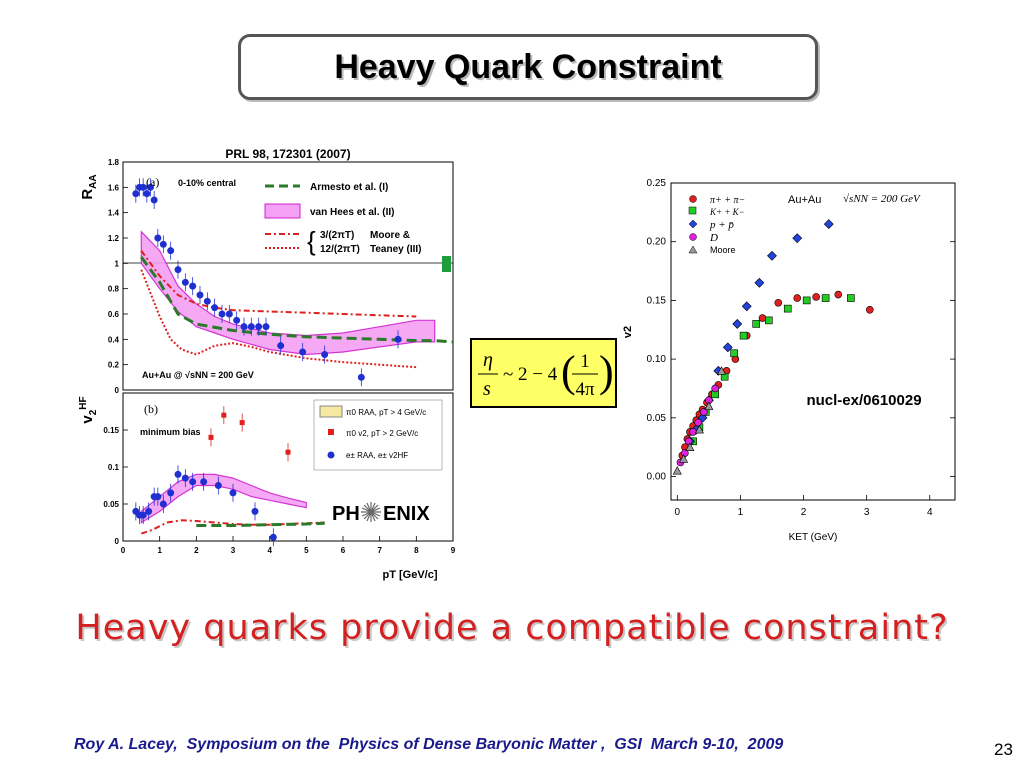 This screenshot has height=768, width=1024. Describe the element at coordinates (114, 187) in the screenshot. I see `y-tick-label: 1.6` at that location.